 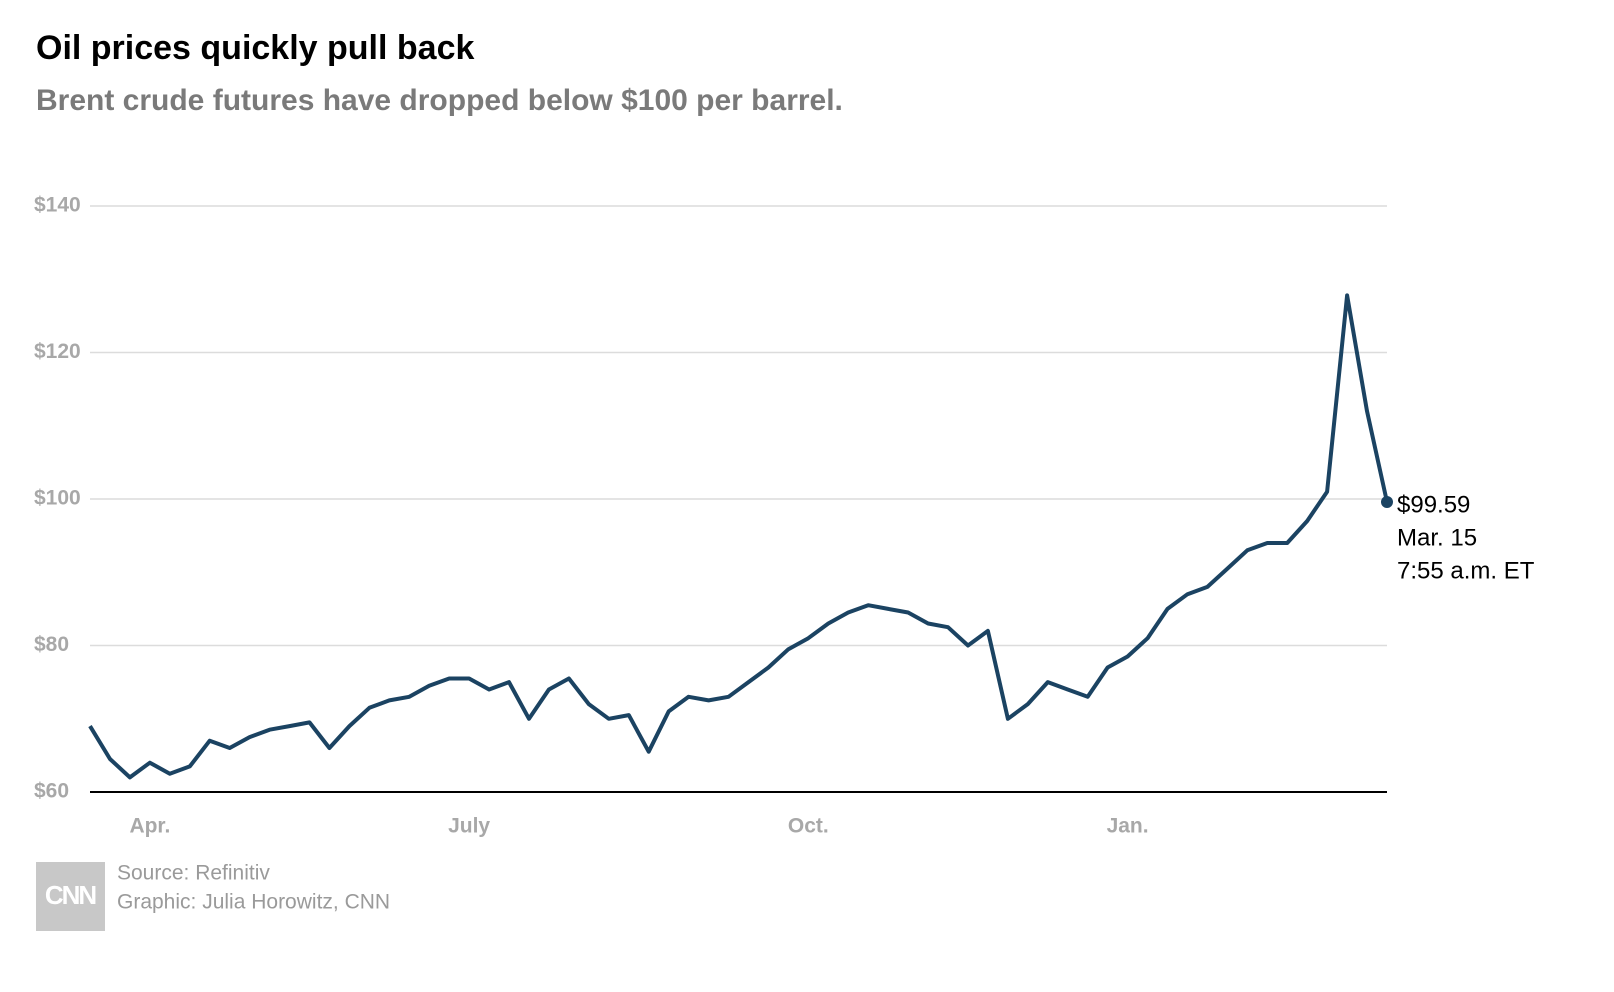 I want to click on annotation: $99.59, so click(x=1433, y=504).